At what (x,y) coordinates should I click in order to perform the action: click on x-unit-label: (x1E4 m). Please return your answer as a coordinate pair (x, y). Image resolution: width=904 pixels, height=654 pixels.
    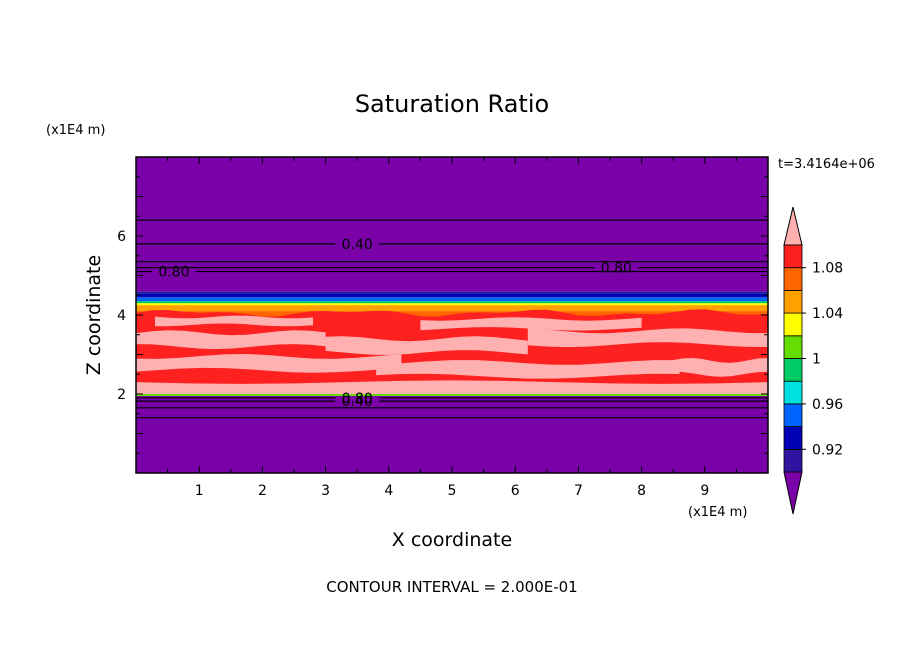
    Looking at the image, I should click on (717, 512).